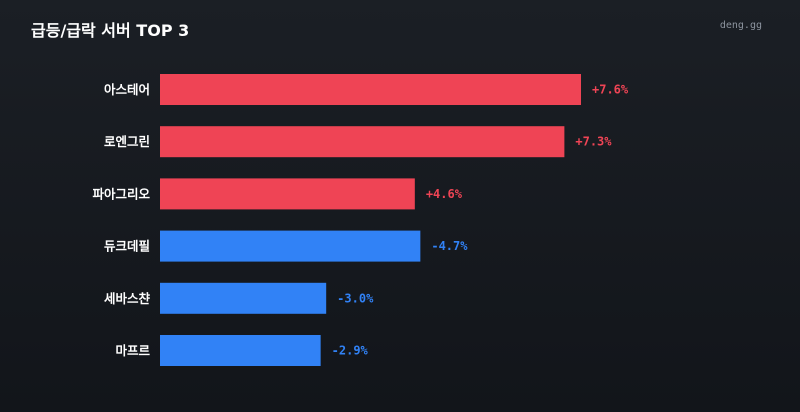 The height and width of the screenshot is (412, 800). Describe the element at coordinates (610, 90) in the screenshot. I see `value-label: +7.6%` at that location.